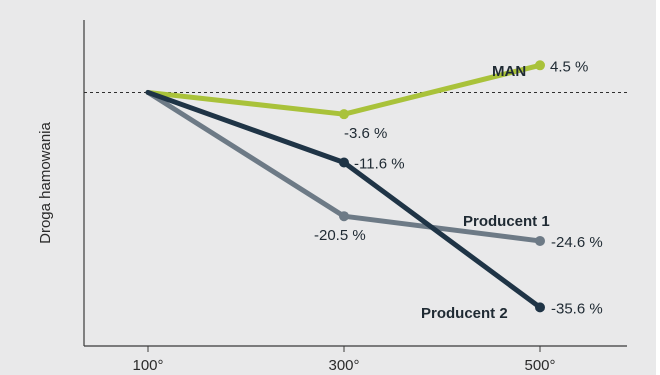 This screenshot has height=375, width=660. I want to click on series-name-producent-2: Producent 2, so click(464, 313).